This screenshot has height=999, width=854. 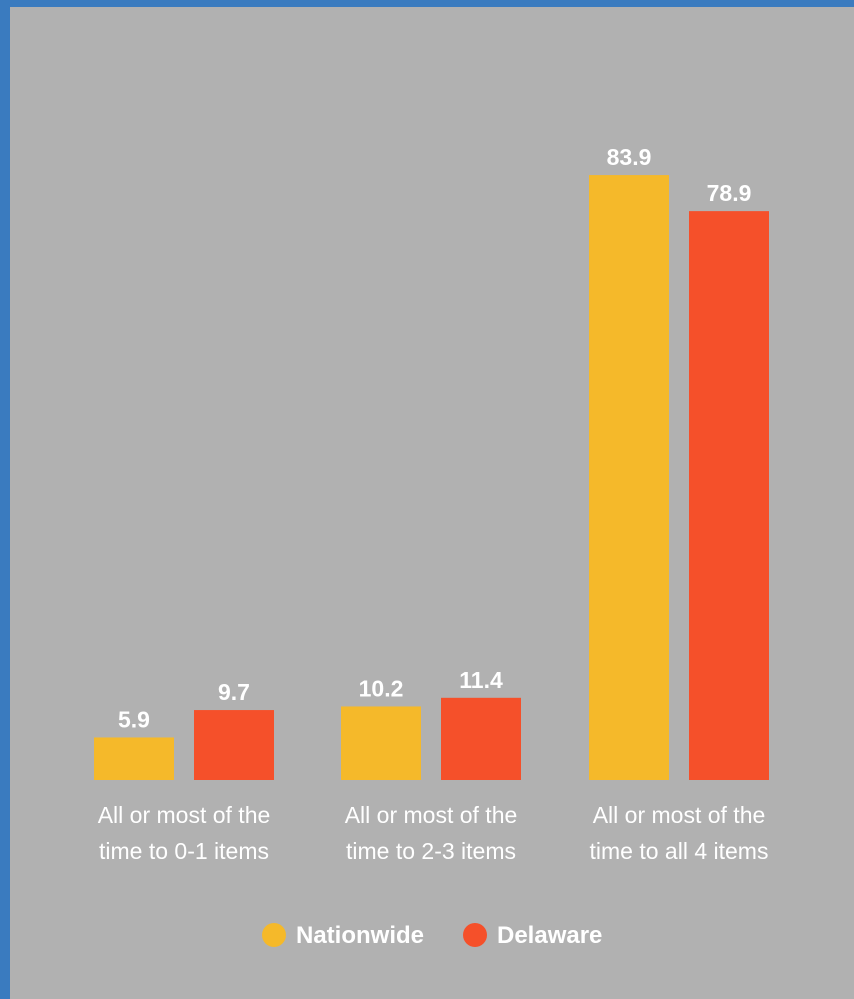 What do you see at coordinates (431, 815) in the screenshot?
I see `category-label-2-line-1: All or most of the` at bounding box center [431, 815].